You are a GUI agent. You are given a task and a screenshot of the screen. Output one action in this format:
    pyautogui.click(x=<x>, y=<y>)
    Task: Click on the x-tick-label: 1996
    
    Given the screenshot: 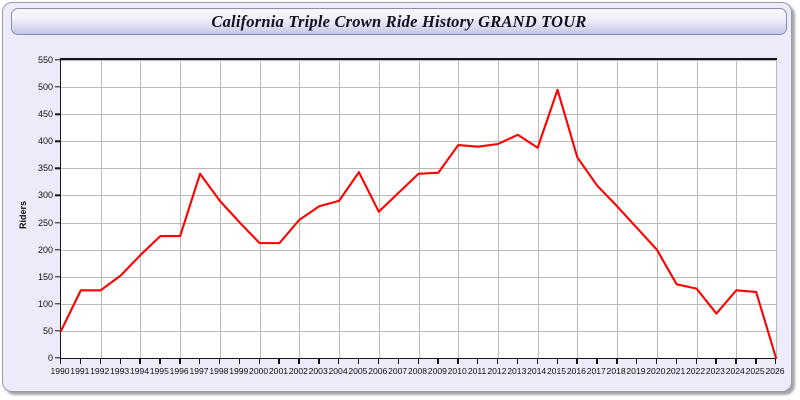 What is the action you would take?
    pyautogui.click(x=179, y=371)
    